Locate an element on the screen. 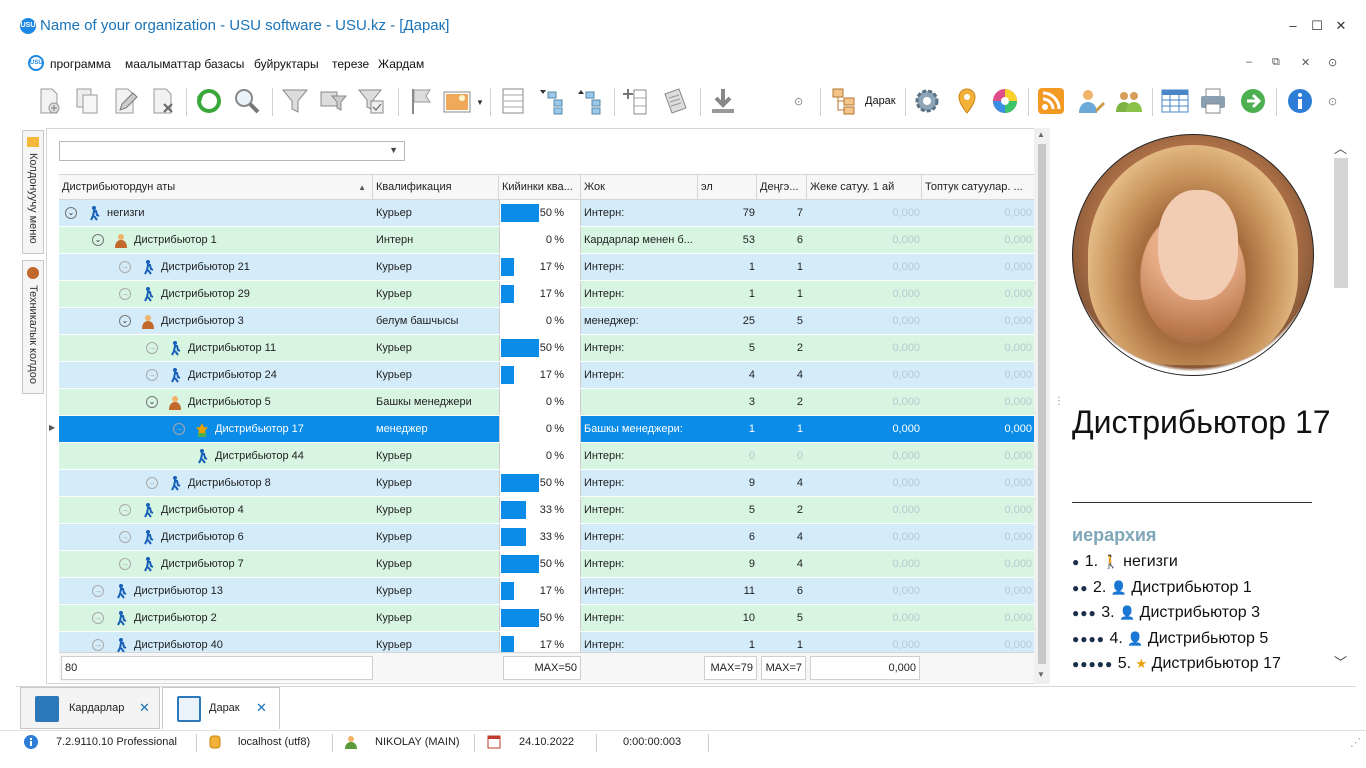 The width and height of the screenshot is (1366, 768). table-row: ⌄ негизги Курьер 50% Интерн: 79 7 0,000 0,000 is located at coordinates (546, 213).